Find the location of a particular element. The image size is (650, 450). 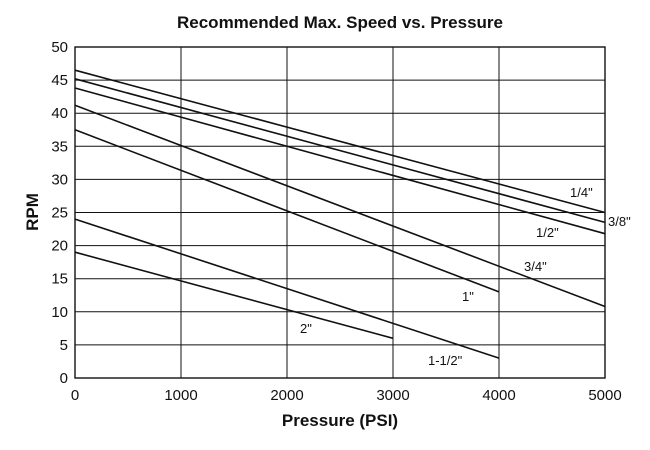

series-label-2: 2" is located at coordinates (306, 328).